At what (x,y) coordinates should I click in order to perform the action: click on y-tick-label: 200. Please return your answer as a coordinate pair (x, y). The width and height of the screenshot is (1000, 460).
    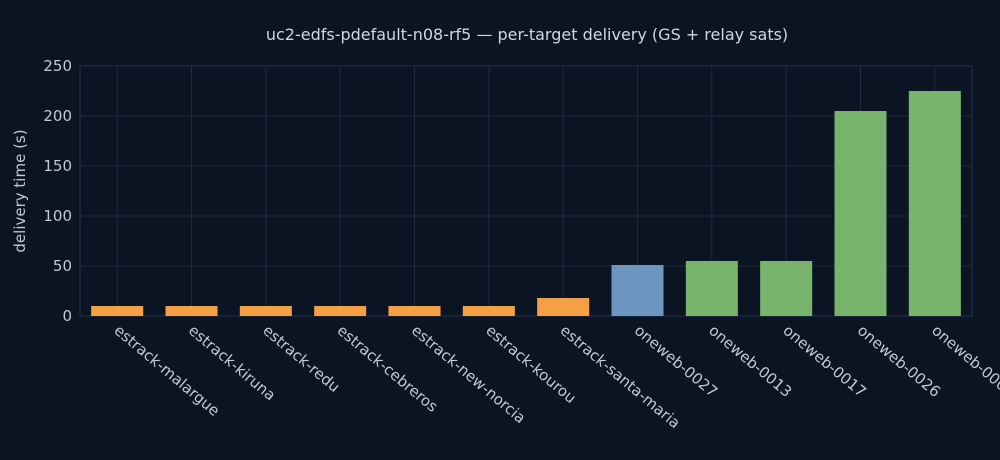
    Looking at the image, I should click on (57, 116).